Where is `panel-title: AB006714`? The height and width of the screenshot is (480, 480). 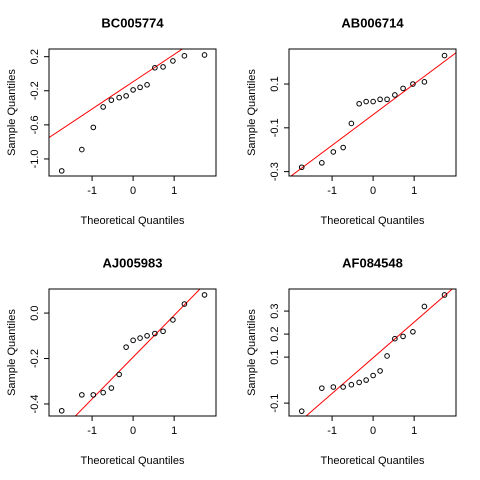
panel-title: AB006714 is located at coordinates (372, 22).